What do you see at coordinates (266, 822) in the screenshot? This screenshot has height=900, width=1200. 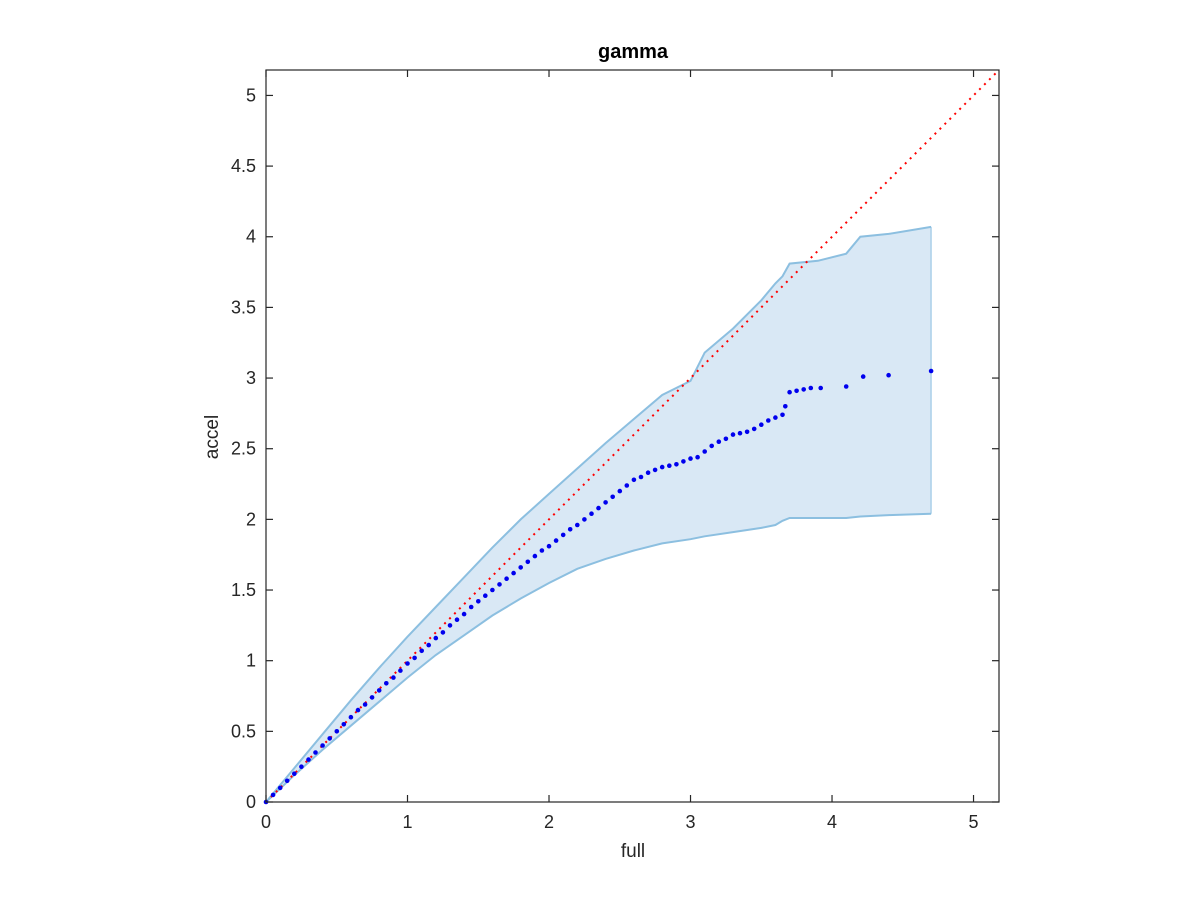 I see `x-tick-label: 0` at bounding box center [266, 822].